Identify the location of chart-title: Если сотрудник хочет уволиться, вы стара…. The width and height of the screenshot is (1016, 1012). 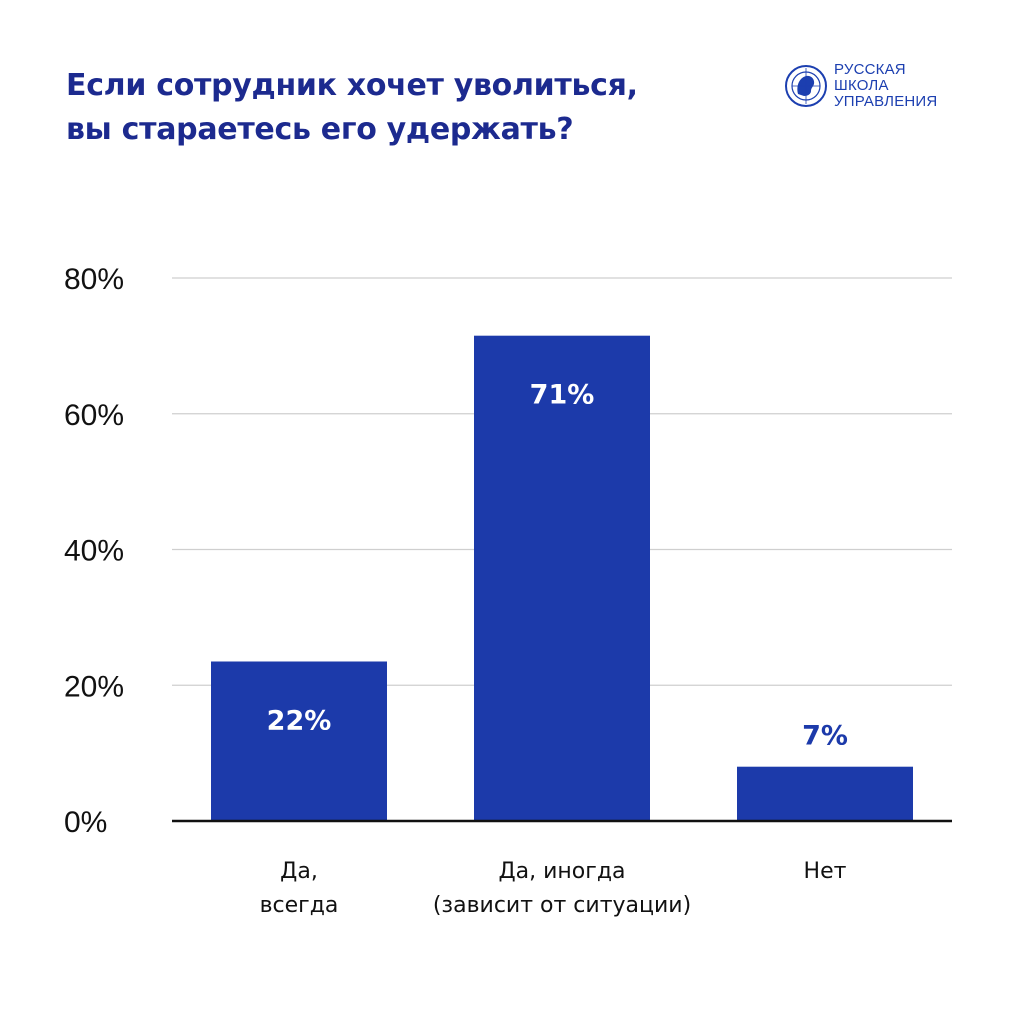
(386, 108).